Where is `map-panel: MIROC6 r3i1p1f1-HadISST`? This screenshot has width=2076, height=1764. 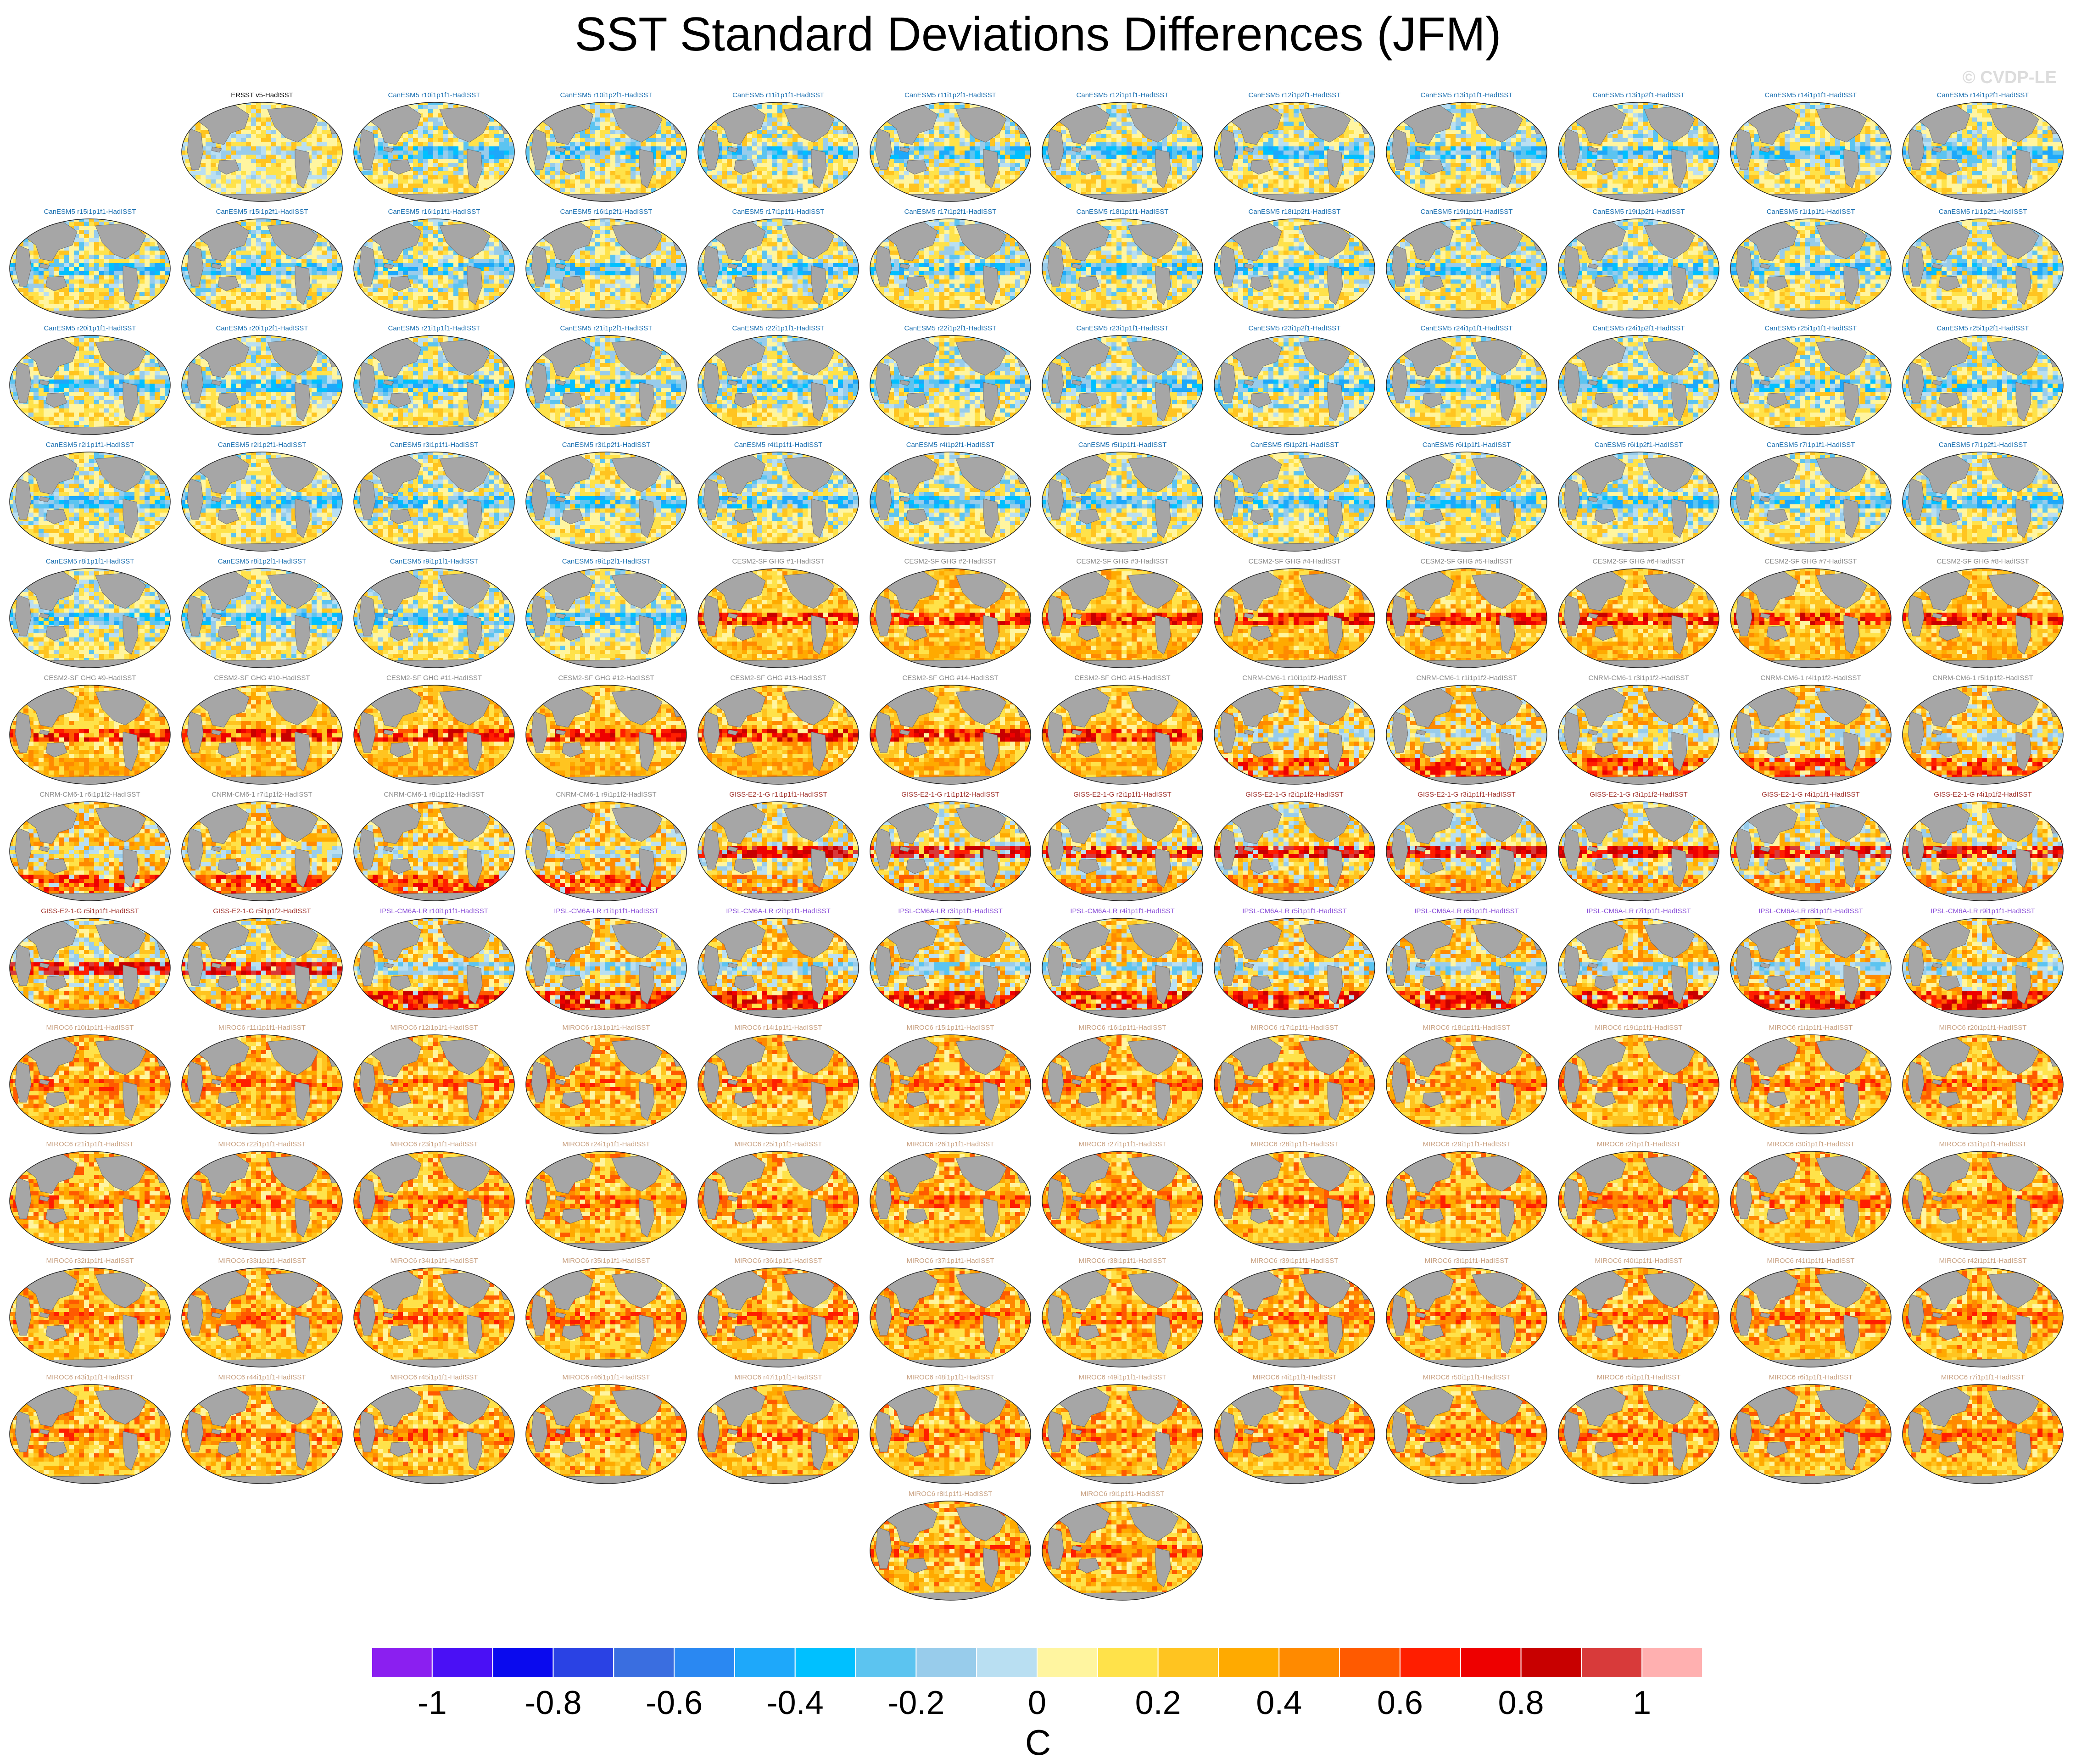
map-panel: MIROC6 r3i1p1f1-HadISST is located at coordinates (1466, 1314).